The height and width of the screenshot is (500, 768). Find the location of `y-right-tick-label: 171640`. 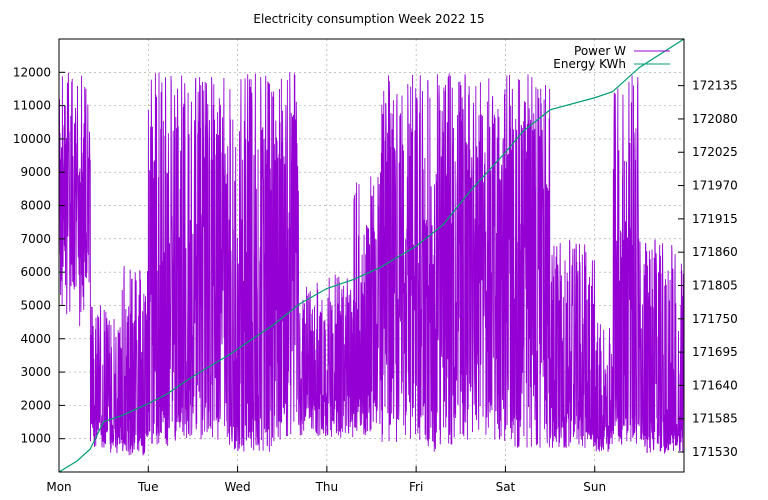

y-right-tick-label: 171640 is located at coordinates (715, 385).